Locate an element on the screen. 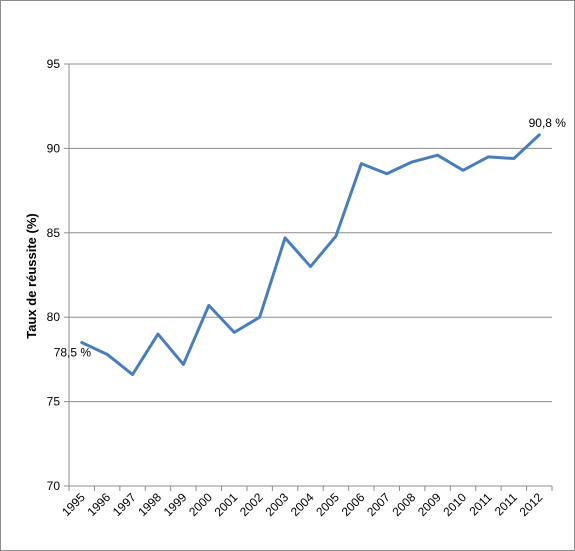  x-tick-label: 2002 is located at coordinates (251, 504).